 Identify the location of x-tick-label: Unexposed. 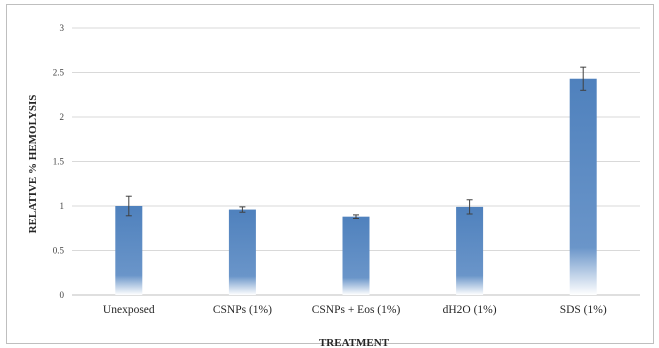
(129, 310).